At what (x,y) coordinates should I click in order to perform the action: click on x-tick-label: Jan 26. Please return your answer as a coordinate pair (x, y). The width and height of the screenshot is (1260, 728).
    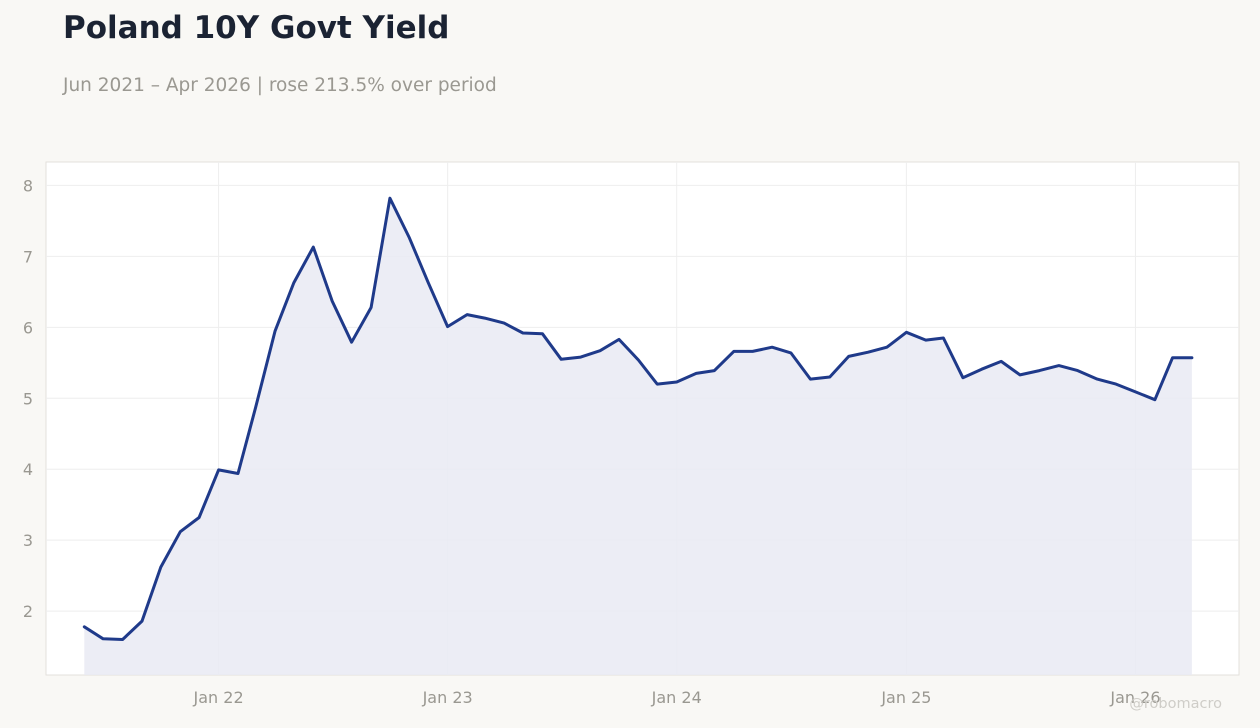
    Looking at the image, I should click on (1134, 697).